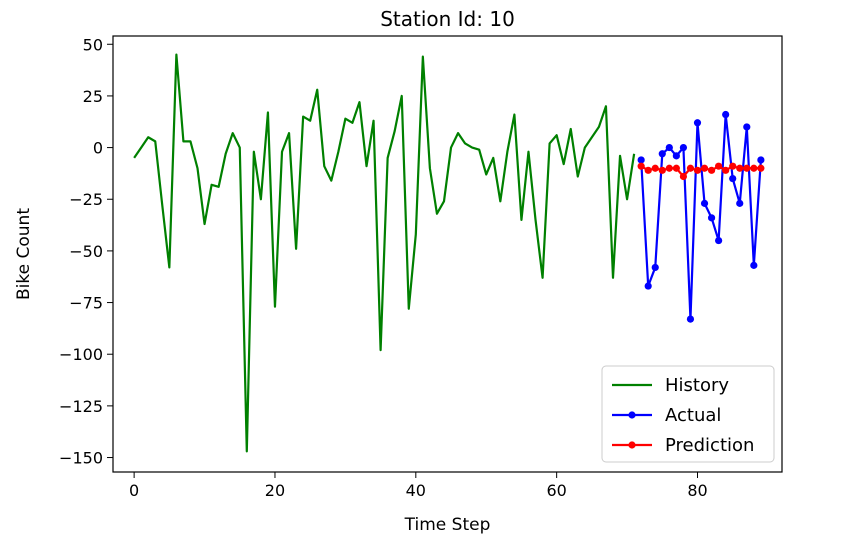  I want to click on y-tick-label: −50, so click(86, 251).